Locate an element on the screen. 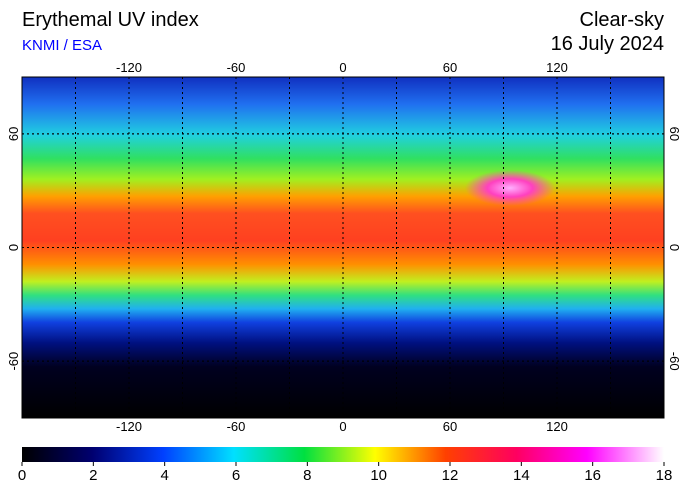 This screenshot has height=490, width=688. hotspot is located at coordinates (510, 188).